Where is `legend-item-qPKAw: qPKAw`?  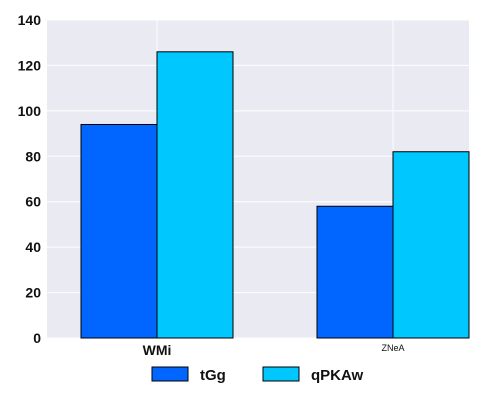
legend-item-qPKAw: qPKAw is located at coordinates (313, 375).